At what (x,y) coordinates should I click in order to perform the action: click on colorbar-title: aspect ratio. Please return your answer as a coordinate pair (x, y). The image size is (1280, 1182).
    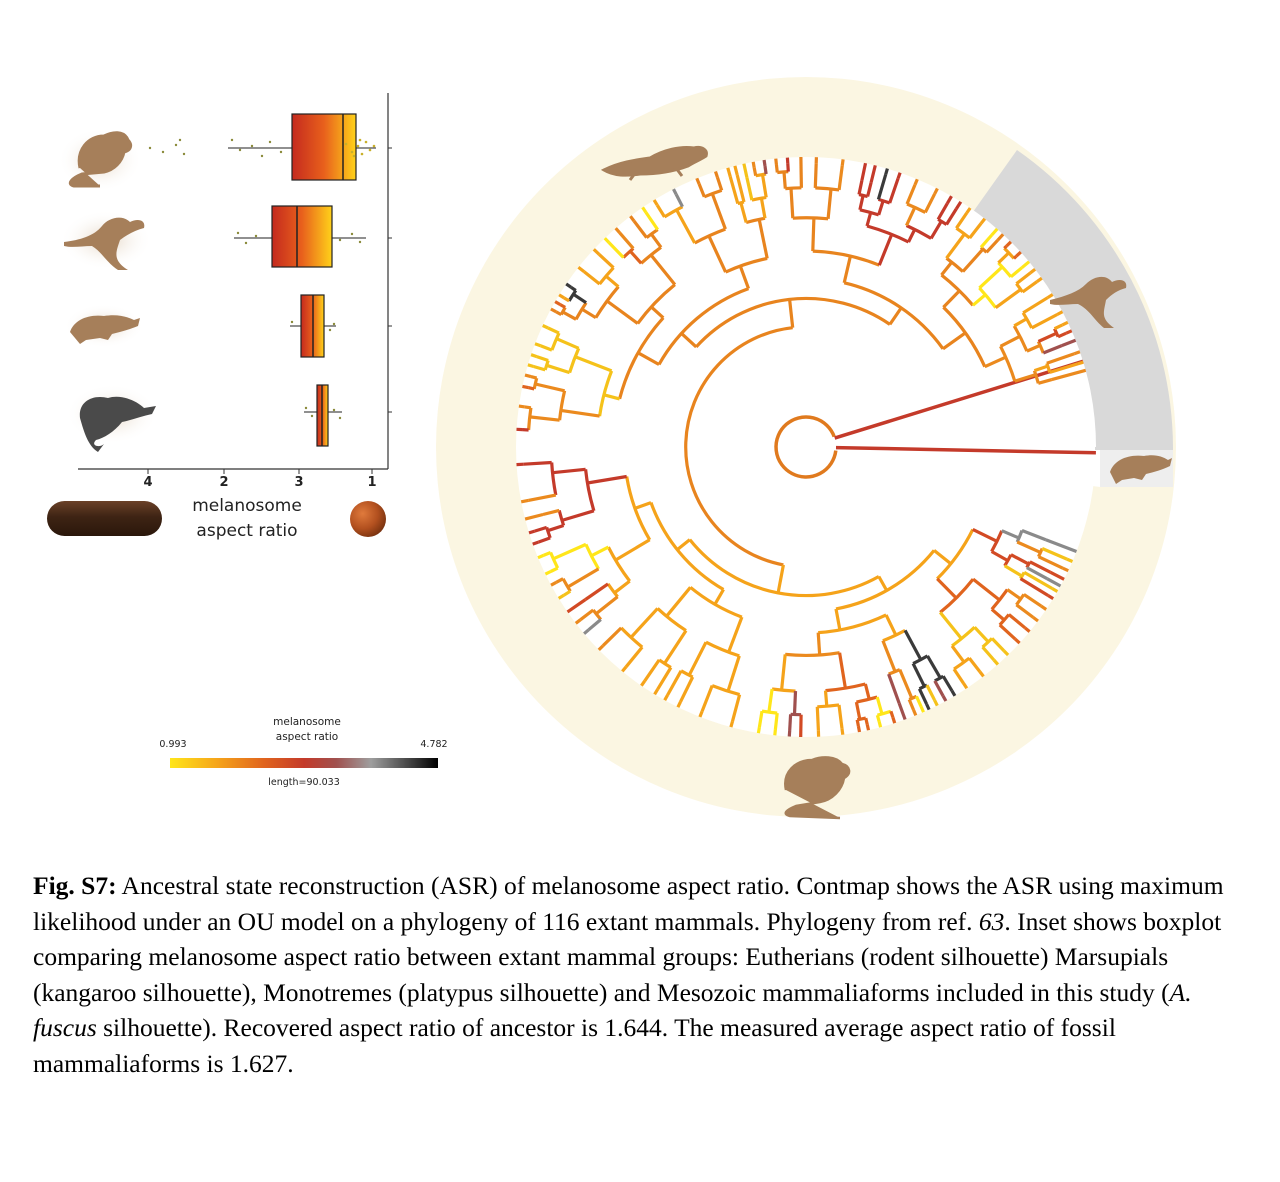
    Looking at the image, I should click on (307, 737).